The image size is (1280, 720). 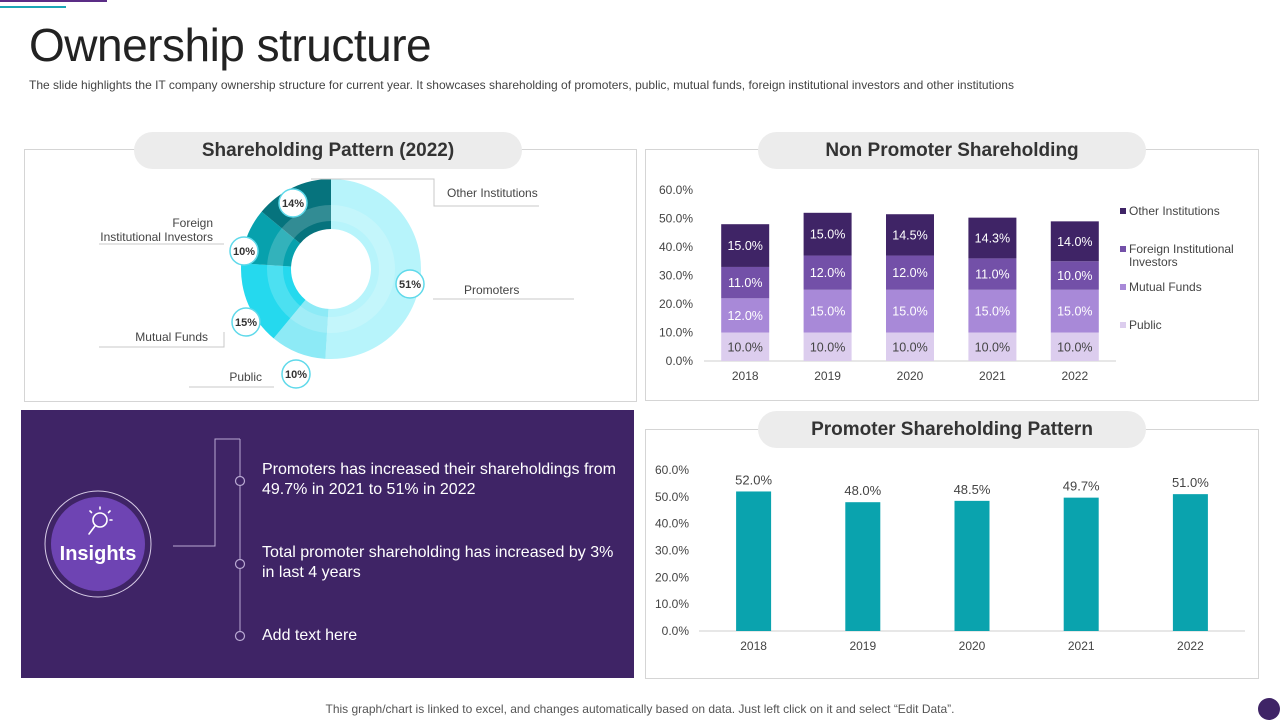 What do you see at coordinates (98, 554) in the screenshot?
I see `insights-badge-label: Insights` at bounding box center [98, 554].